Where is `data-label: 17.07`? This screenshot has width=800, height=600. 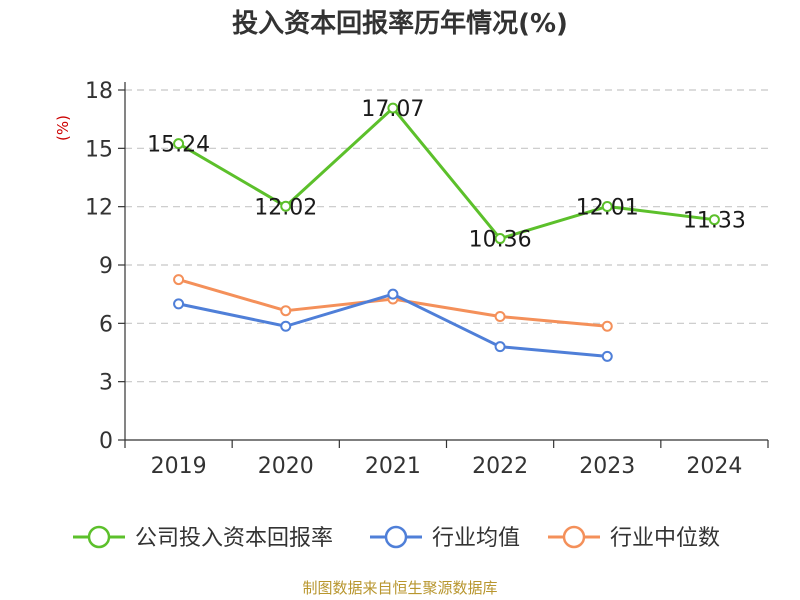 data-label: 17.07 is located at coordinates (392, 109).